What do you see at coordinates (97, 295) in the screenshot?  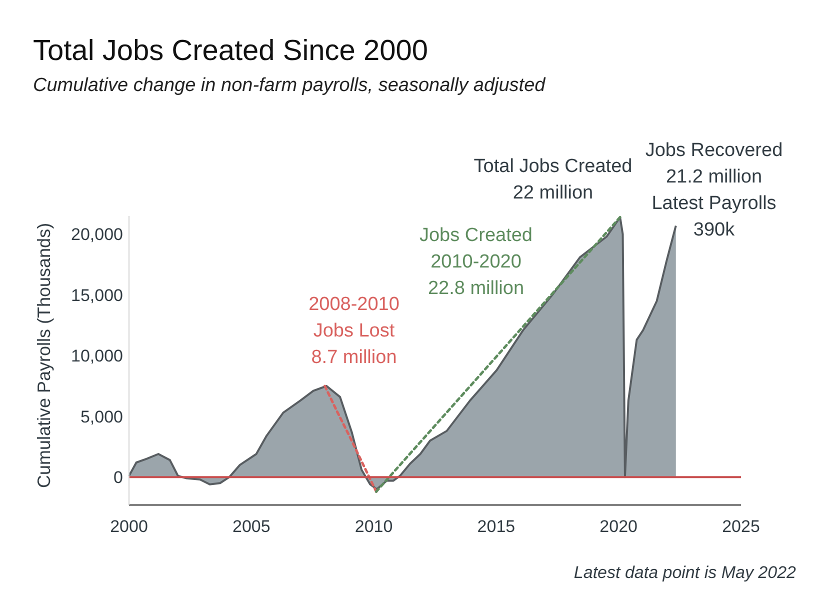 I see `y-tick-label: 15,000` at bounding box center [97, 295].